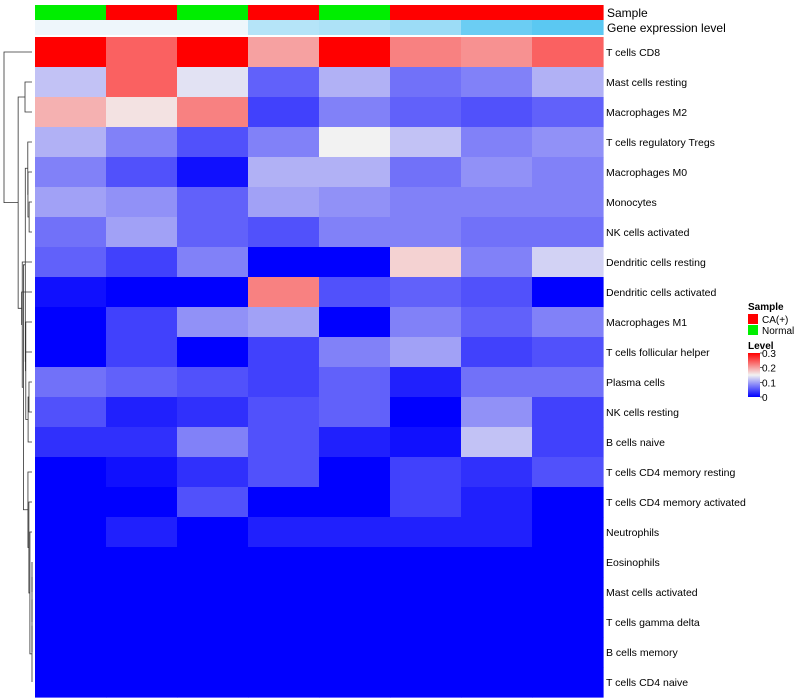 This screenshot has width=800, height=700. What do you see at coordinates (635, 443) in the screenshot?
I see `row-label: B cells naive` at bounding box center [635, 443].